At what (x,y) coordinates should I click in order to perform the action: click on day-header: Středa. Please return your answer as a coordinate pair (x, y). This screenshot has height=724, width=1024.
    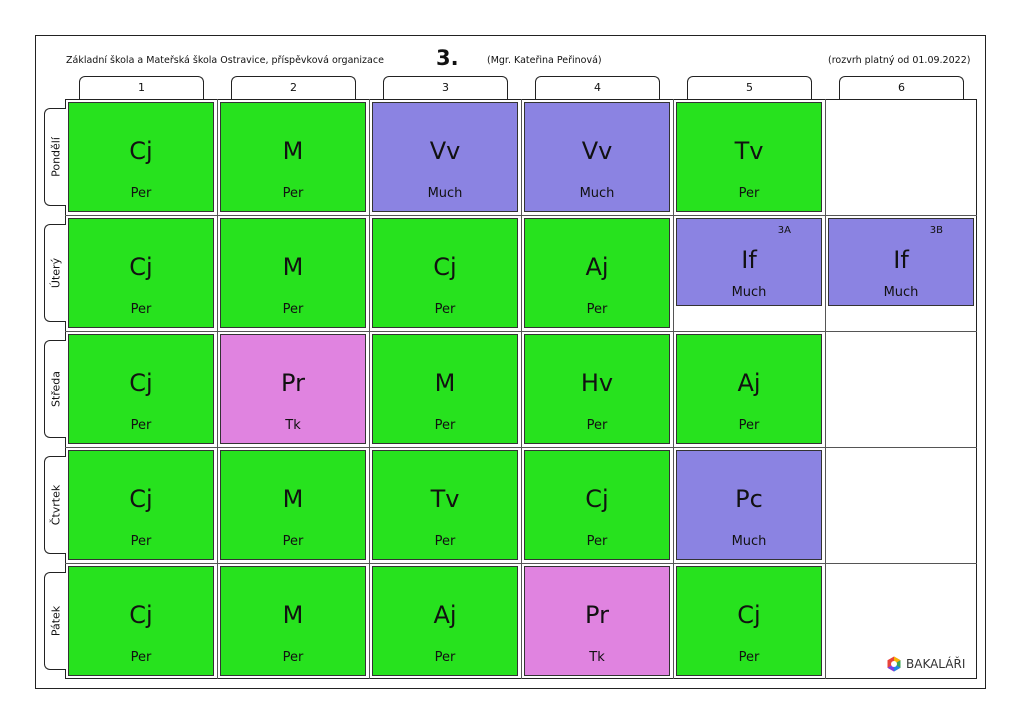
    Looking at the image, I should click on (55, 389).